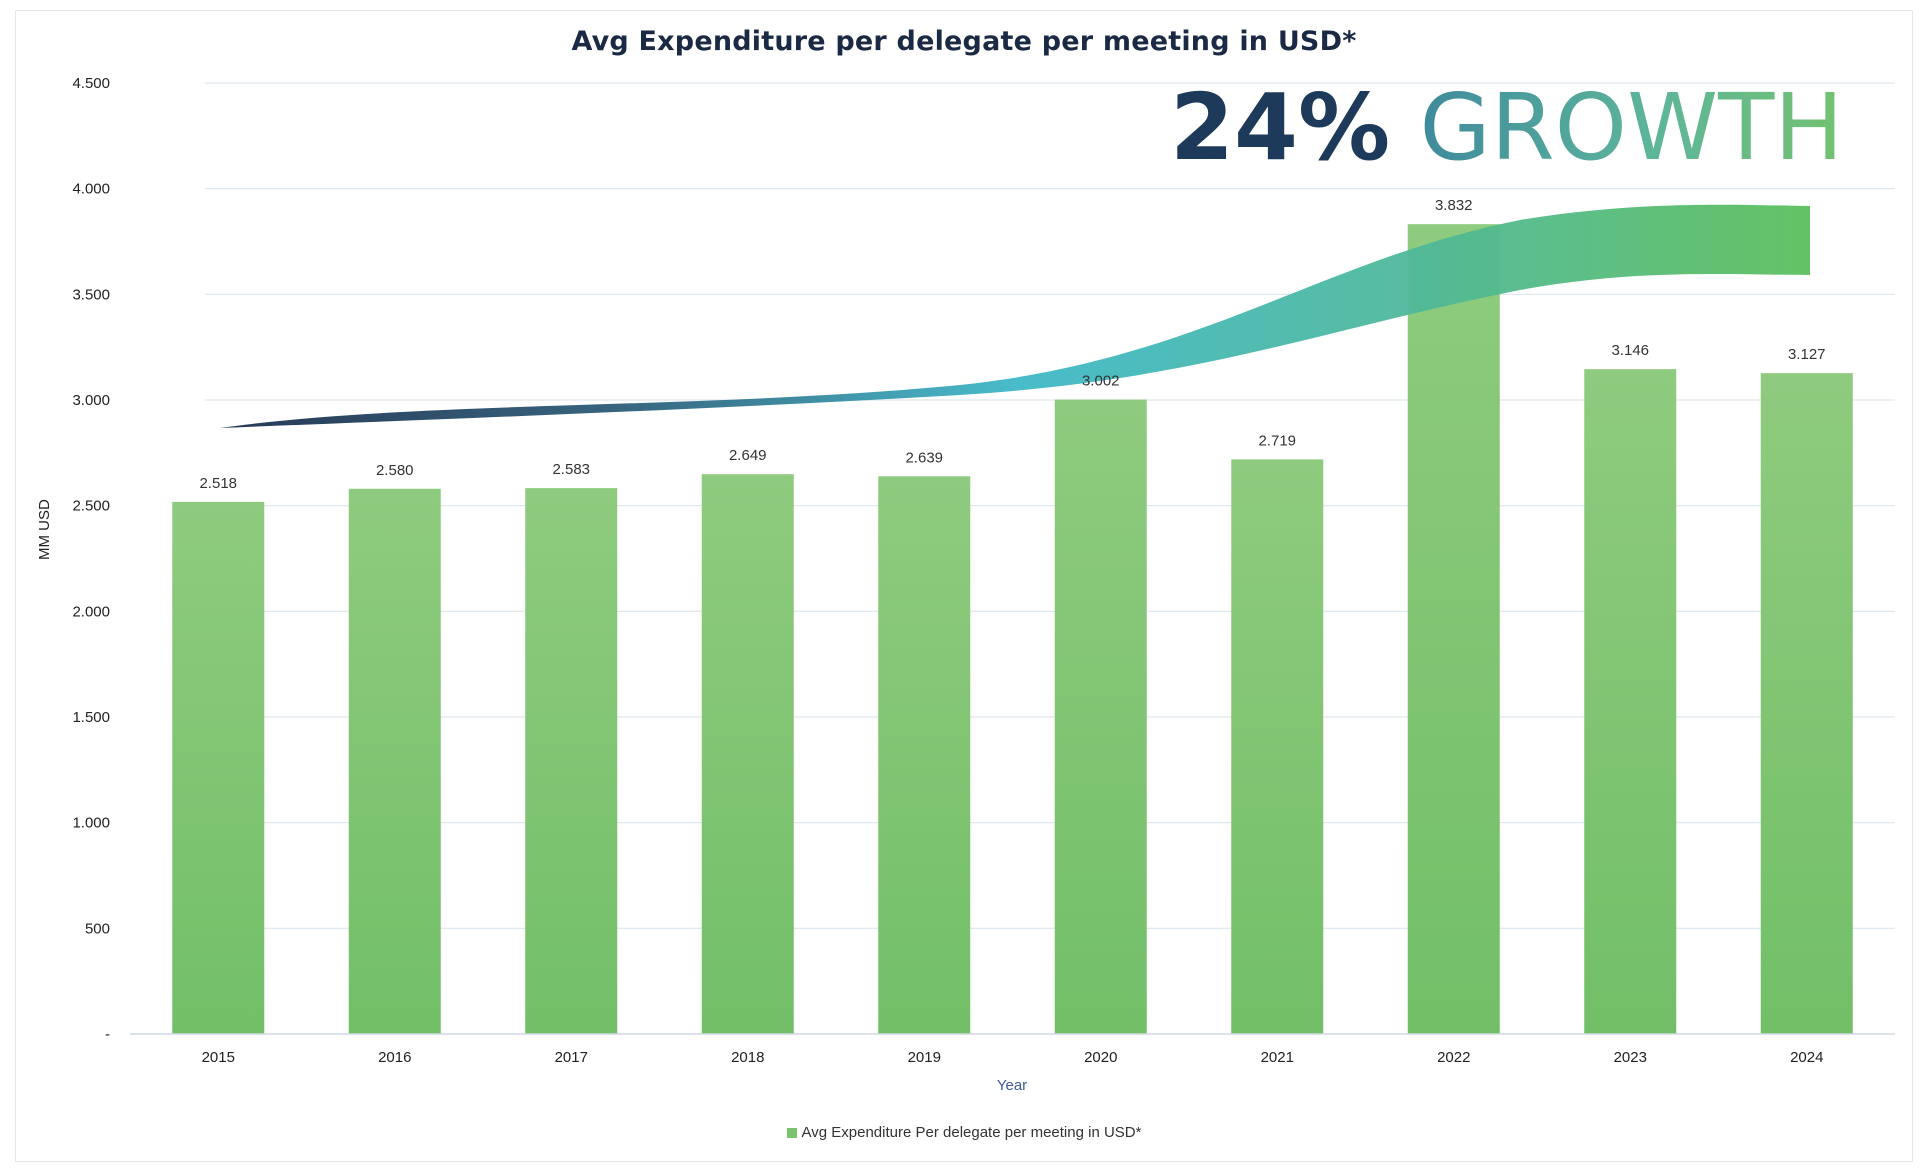 The image size is (1928, 1174). Describe the element at coordinates (1807, 354) in the screenshot. I see `data-label-2024: 3.127` at that location.